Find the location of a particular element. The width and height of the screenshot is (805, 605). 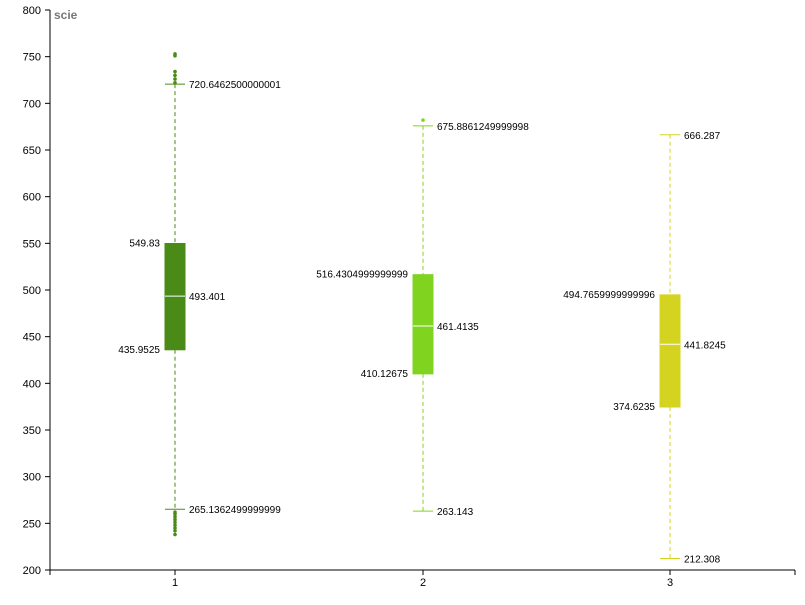

y-tick-label: 350 is located at coordinates (32, 431).